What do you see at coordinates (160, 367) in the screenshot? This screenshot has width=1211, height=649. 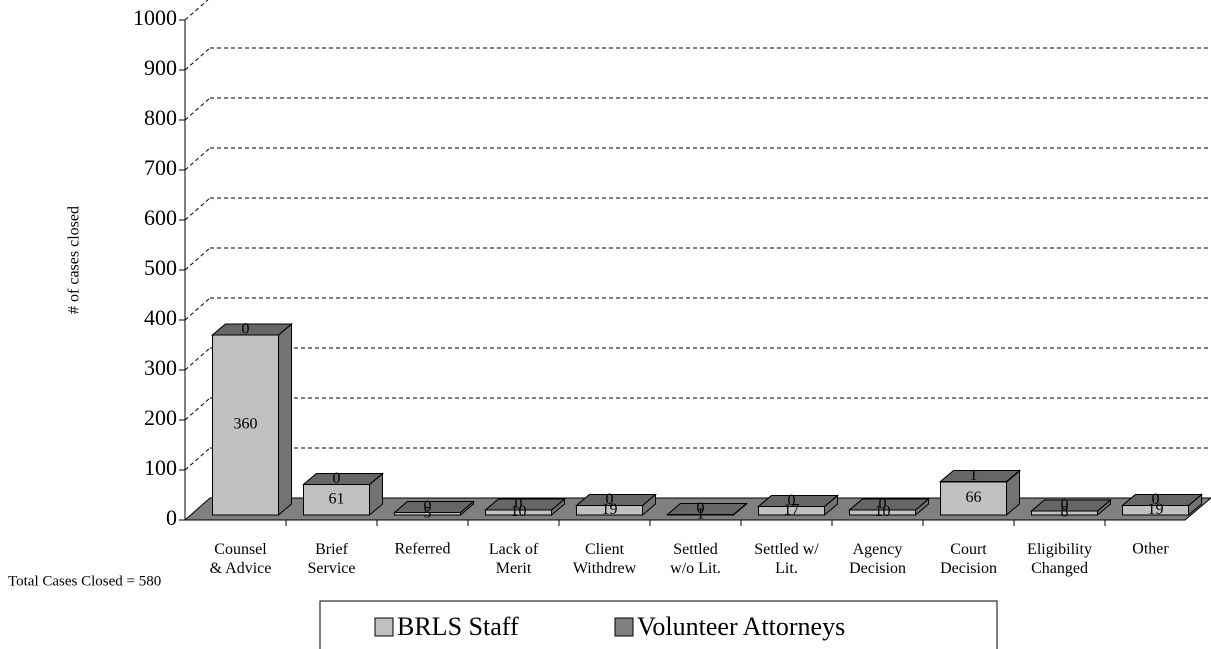 I see `y-tick-label: 300` at bounding box center [160, 367].